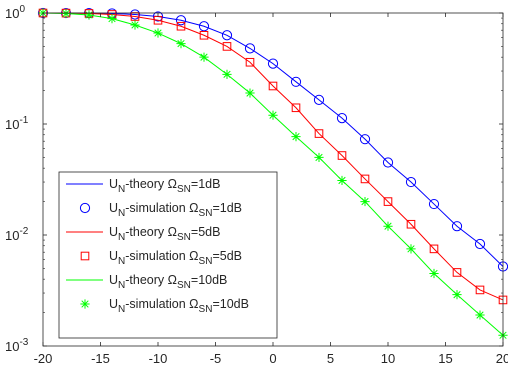 The image size is (508, 373). I want to click on y-tick-label: 10⁻², so click(17, 234).